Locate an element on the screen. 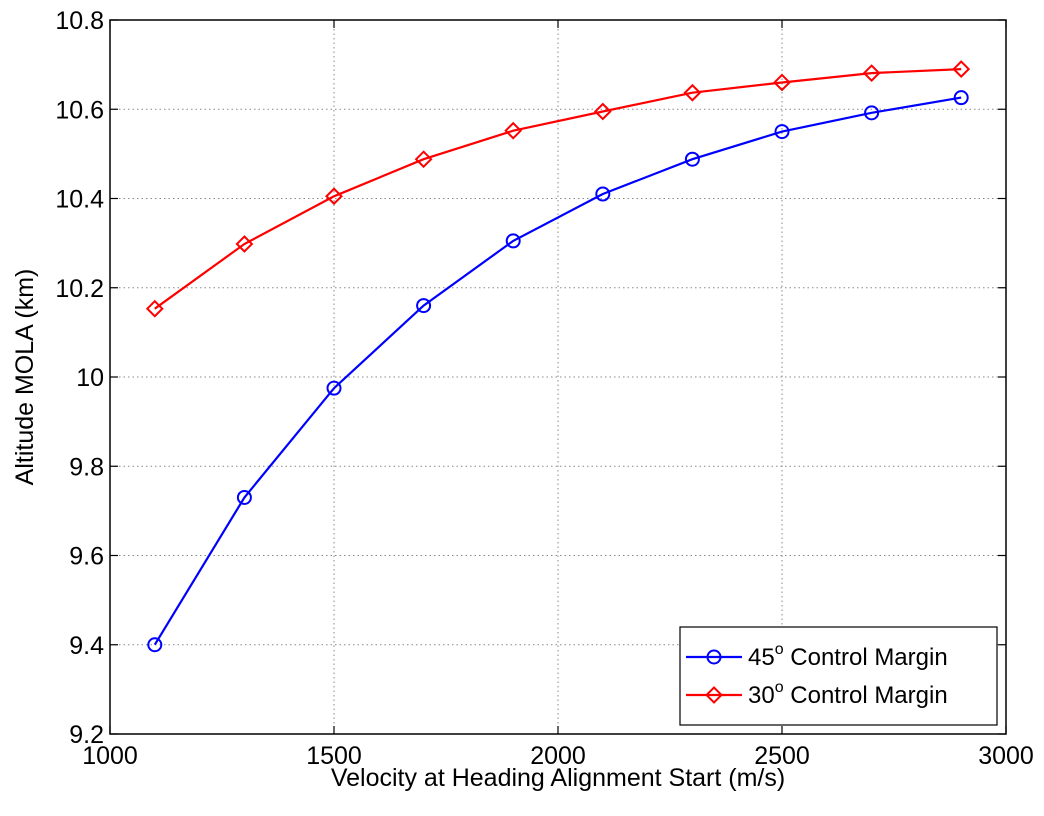 The height and width of the screenshot is (816, 1044). y-tick-label: 10 is located at coordinates (90, 378).